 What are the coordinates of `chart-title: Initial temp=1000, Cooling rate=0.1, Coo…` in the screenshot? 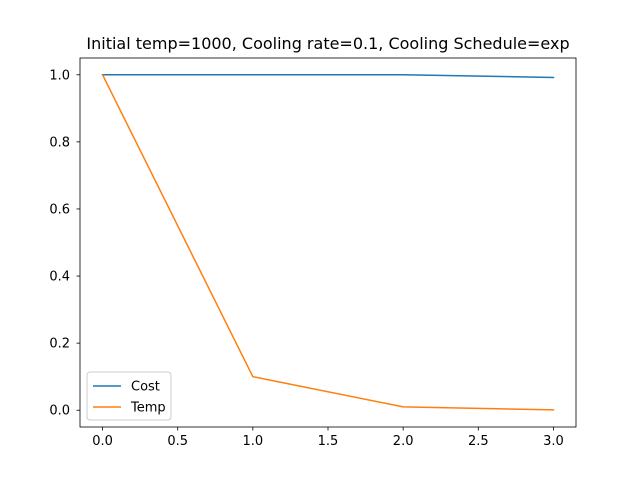 It's located at (327, 43).